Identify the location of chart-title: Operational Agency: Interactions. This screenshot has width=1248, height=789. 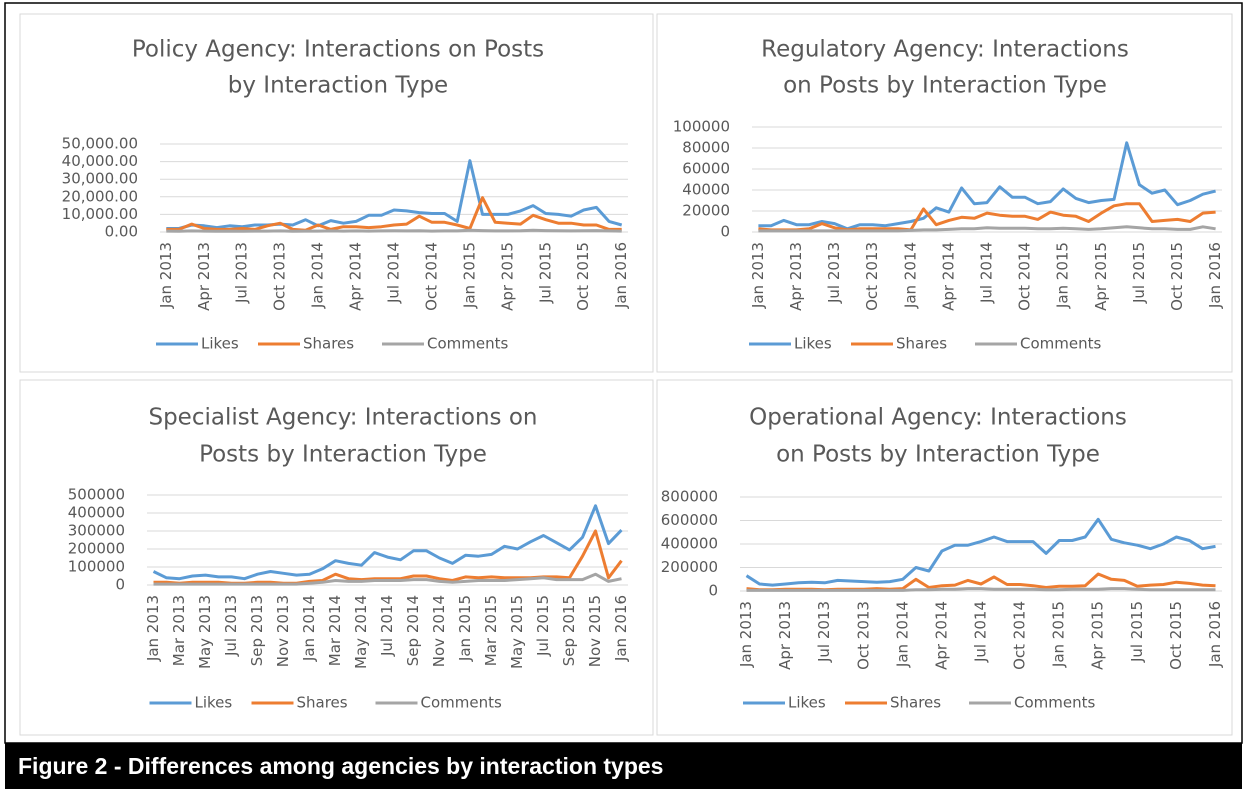
(938, 418).